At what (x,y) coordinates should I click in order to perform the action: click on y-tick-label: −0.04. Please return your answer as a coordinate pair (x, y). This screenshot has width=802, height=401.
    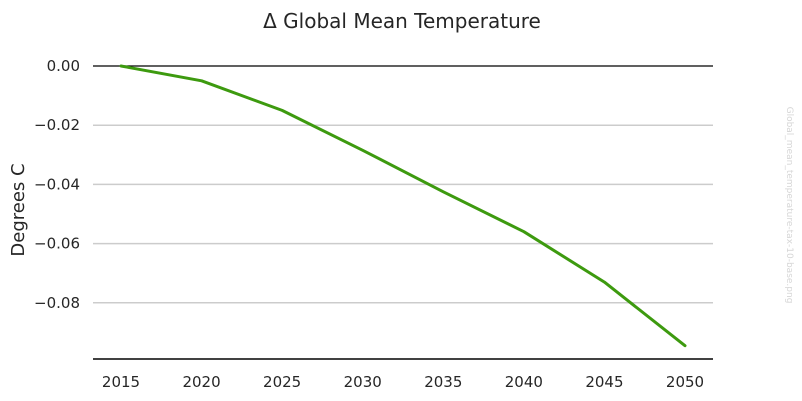
    Looking at the image, I should click on (57, 184).